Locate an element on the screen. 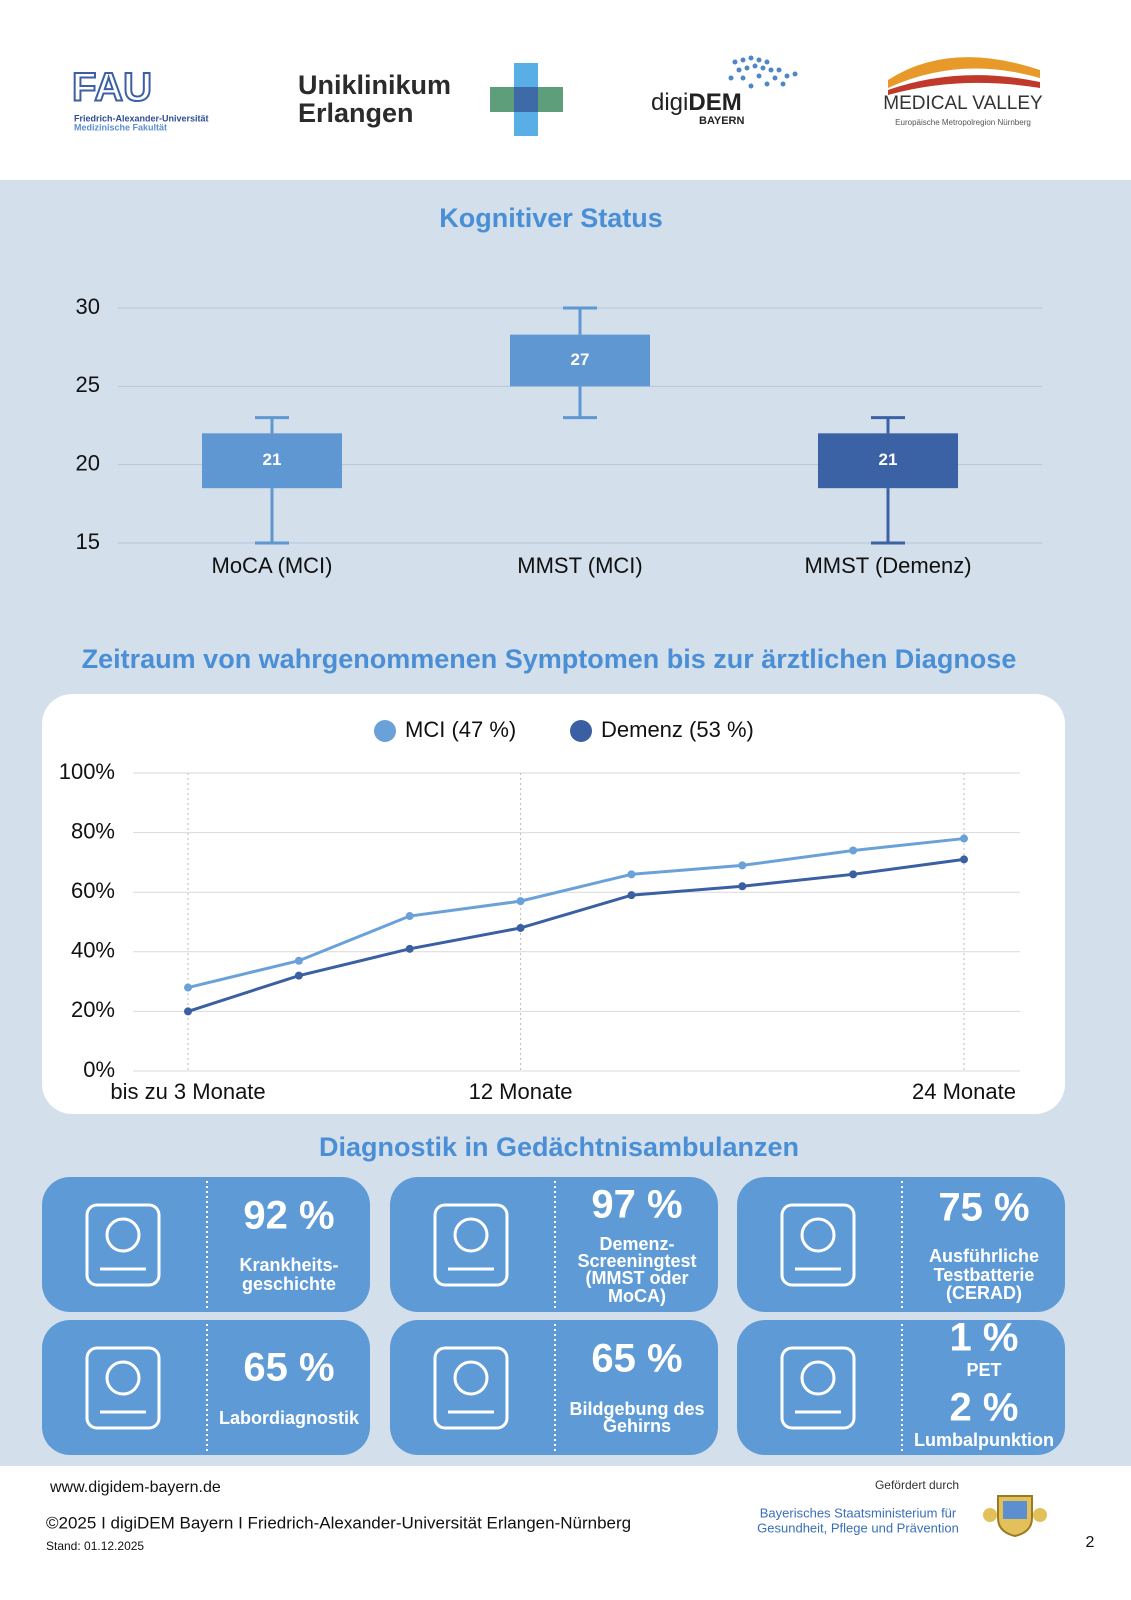 Image resolution: width=1131 pixels, height=1600 pixels. ministry-line: Bayerisches Staatsministerium für is located at coordinates (858, 1512).